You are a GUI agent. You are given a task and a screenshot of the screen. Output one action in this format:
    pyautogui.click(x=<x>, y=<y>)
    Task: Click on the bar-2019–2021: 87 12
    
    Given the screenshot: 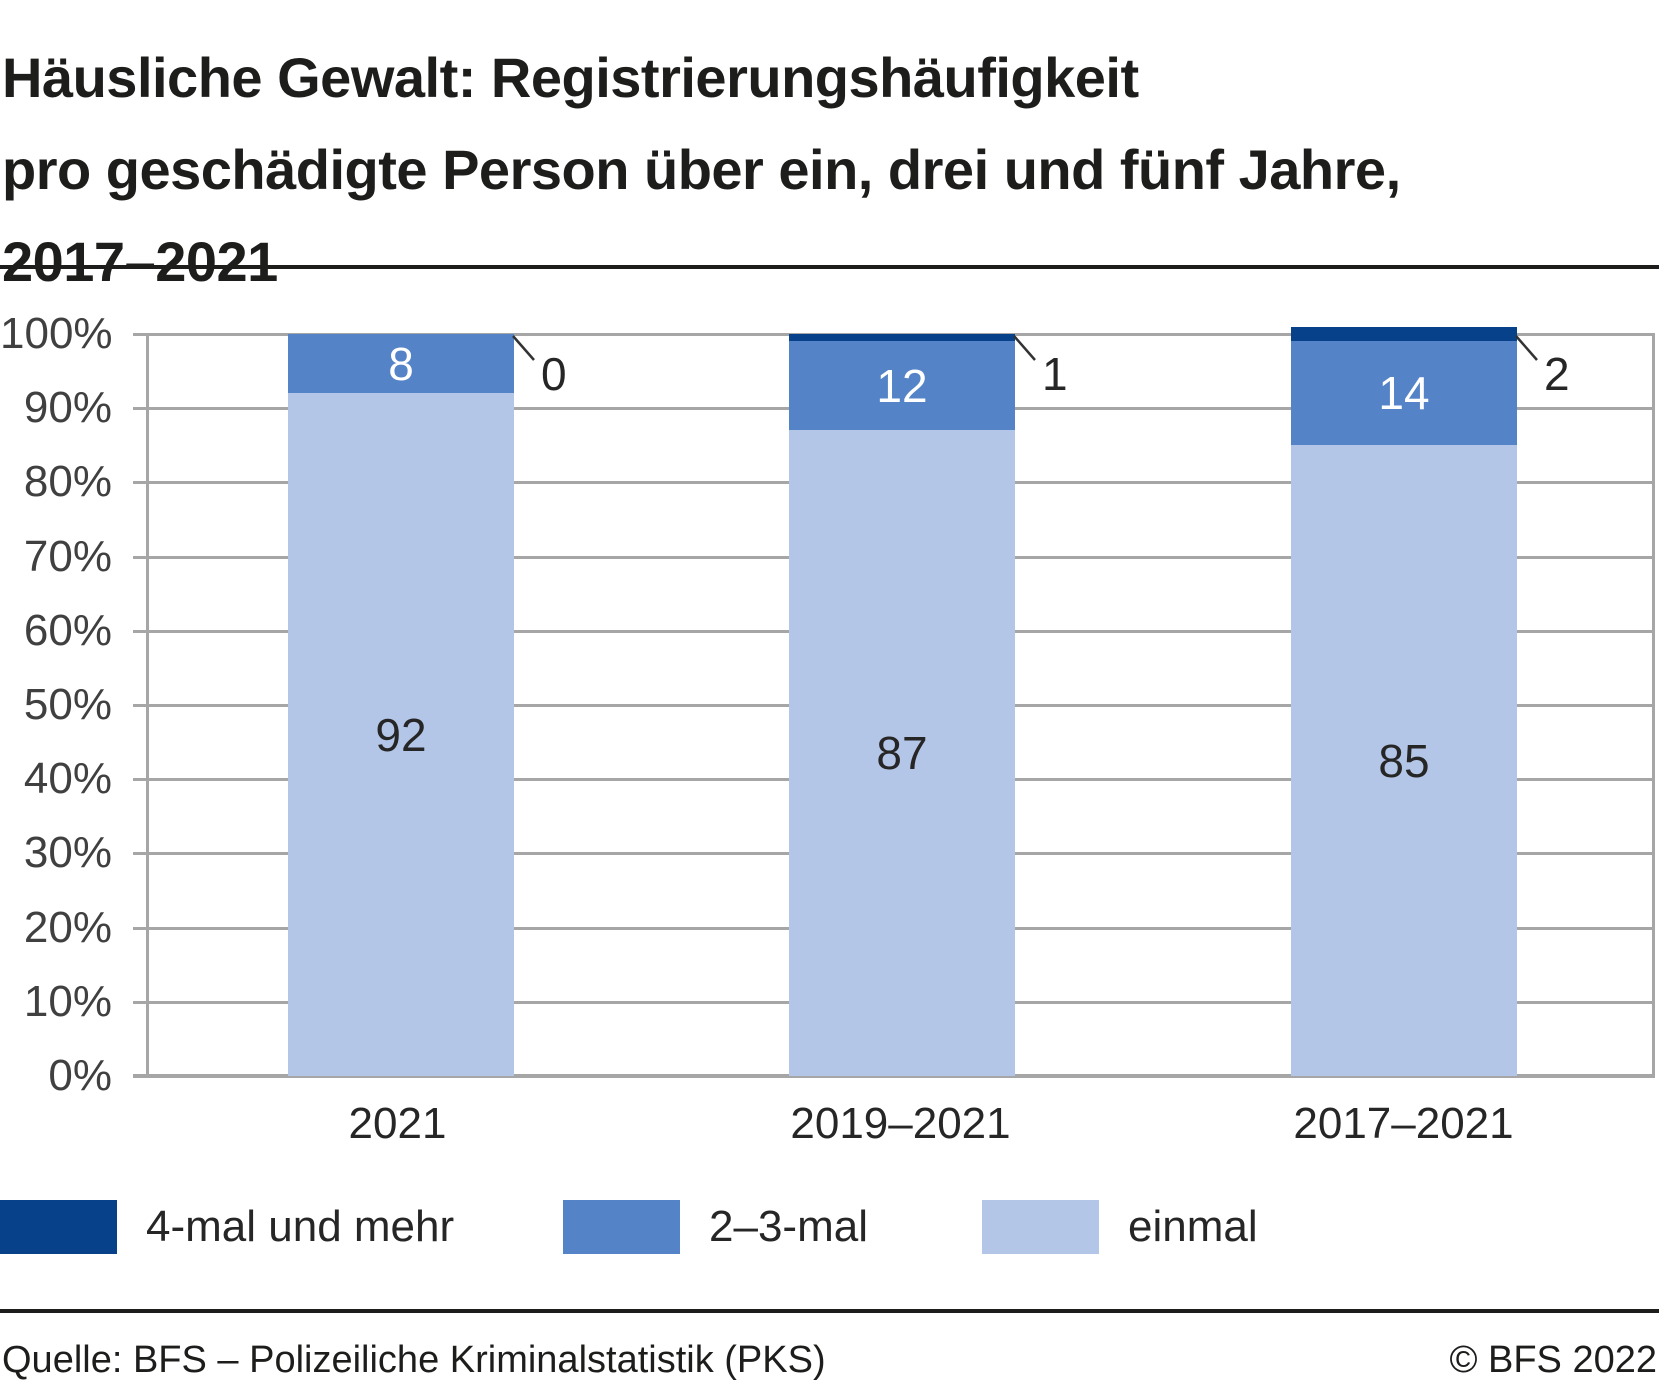 What is the action you would take?
    pyautogui.click(x=902, y=705)
    